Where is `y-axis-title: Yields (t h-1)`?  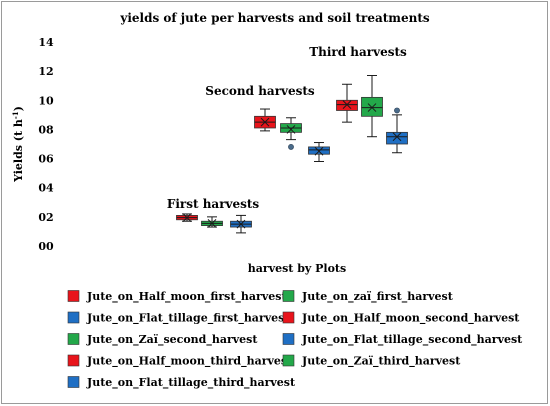
y-axis-title: Yields (t h-1) is located at coordinates (18, 144).